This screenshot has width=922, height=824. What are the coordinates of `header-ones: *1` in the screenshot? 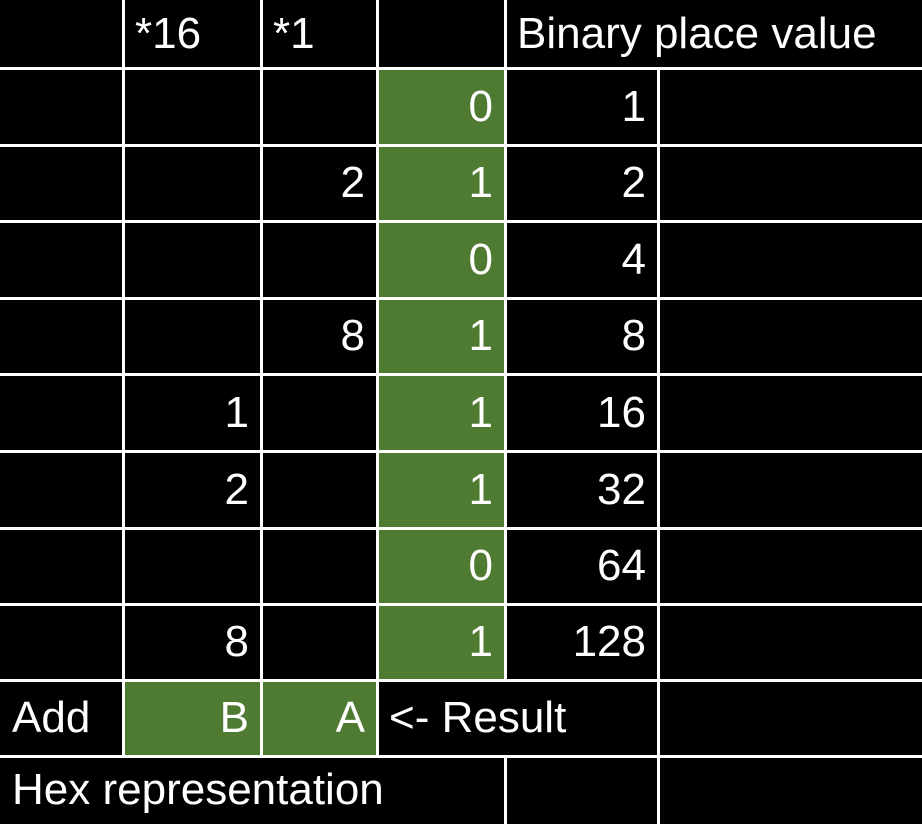 It's located at (294, 33).